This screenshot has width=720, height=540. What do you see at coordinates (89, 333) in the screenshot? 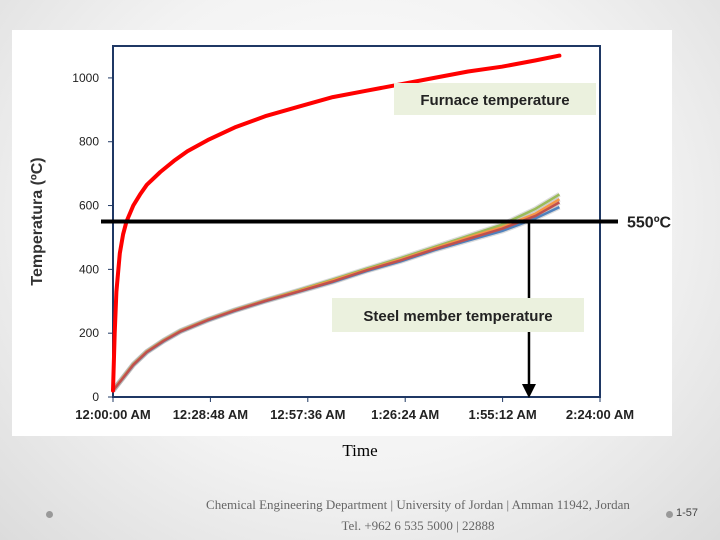
I see `y-tick-label: 200` at bounding box center [89, 333].